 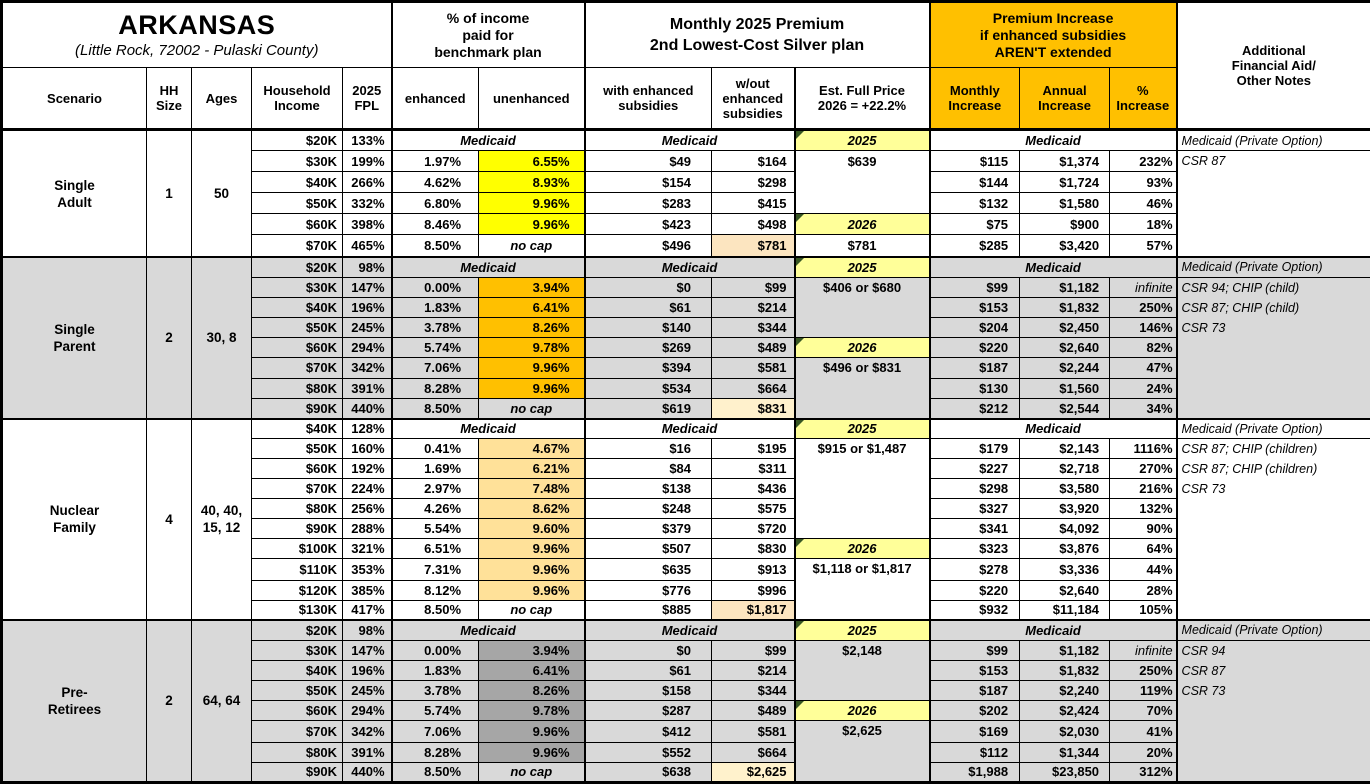 What do you see at coordinates (975, 449) in the screenshot?
I see `cell-monthly-increase: $179` at bounding box center [975, 449].